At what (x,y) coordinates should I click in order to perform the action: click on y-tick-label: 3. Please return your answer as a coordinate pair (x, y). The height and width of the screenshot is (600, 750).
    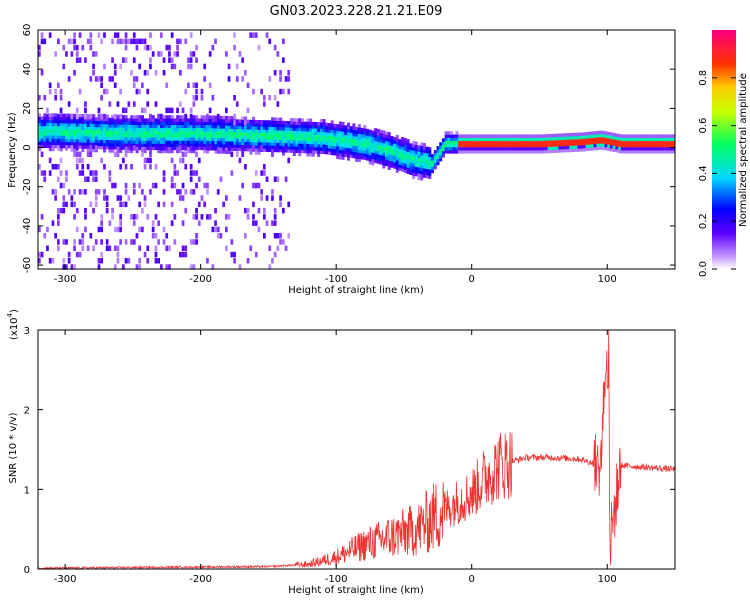
    Looking at the image, I should click on (27, 331).